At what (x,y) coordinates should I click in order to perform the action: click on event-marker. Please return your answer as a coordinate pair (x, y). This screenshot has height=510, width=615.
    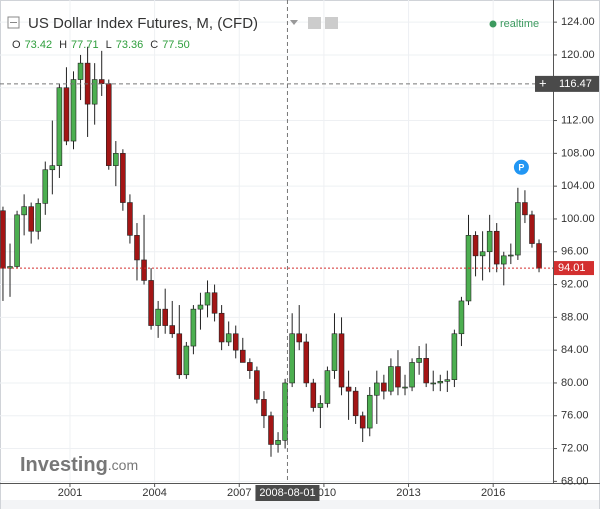
    Looking at the image, I should click on (521, 167).